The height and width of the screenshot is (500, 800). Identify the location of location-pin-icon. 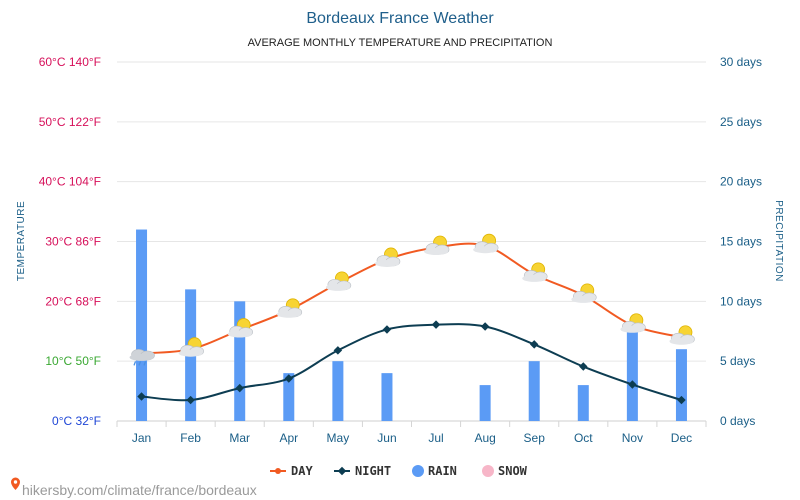
(15, 483).